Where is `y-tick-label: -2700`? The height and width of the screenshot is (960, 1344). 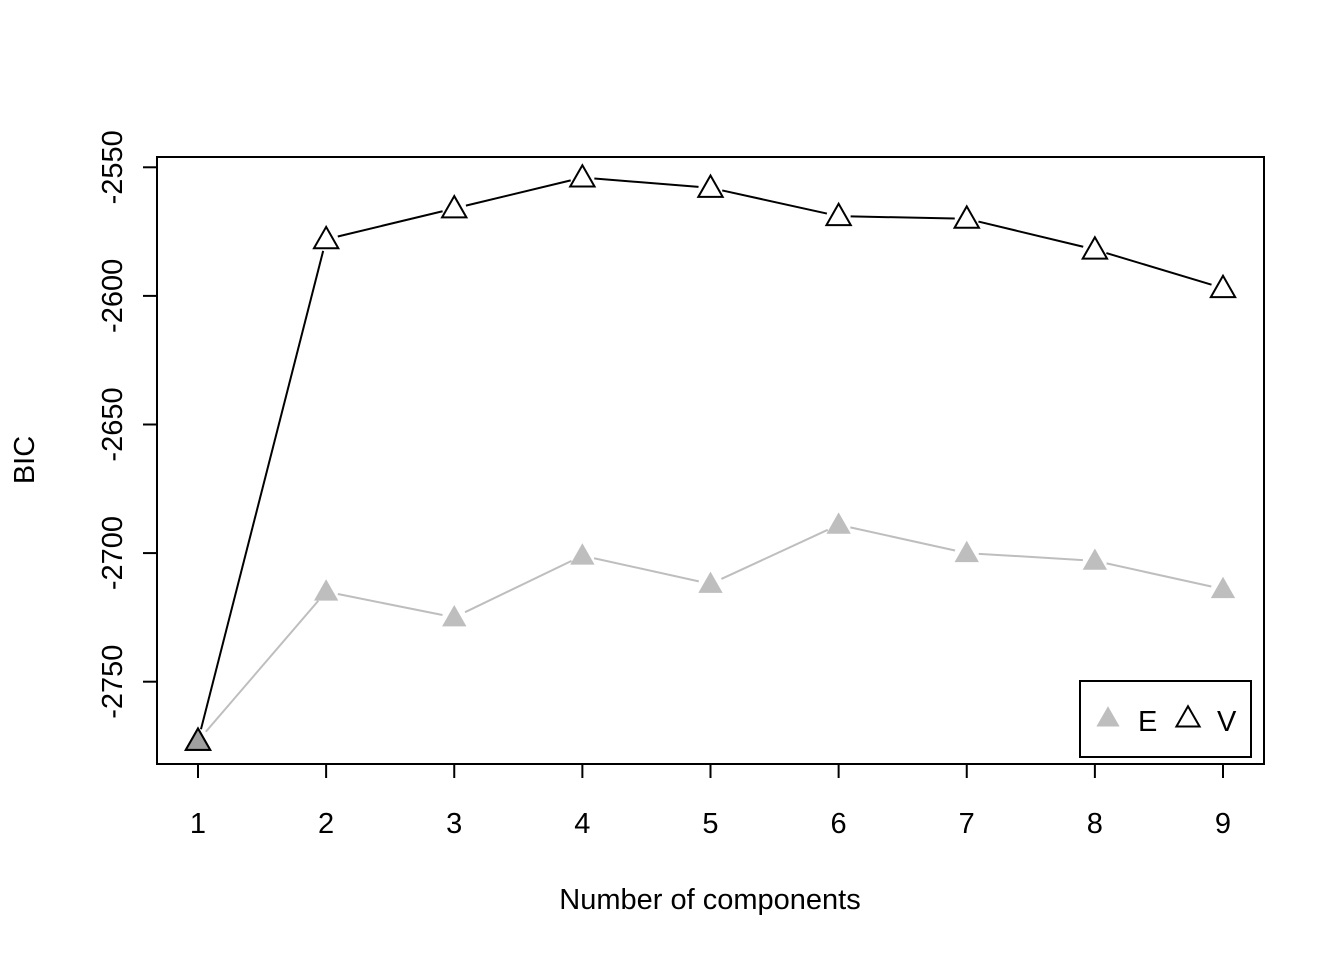 y-tick-label: -2700 is located at coordinates (113, 553).